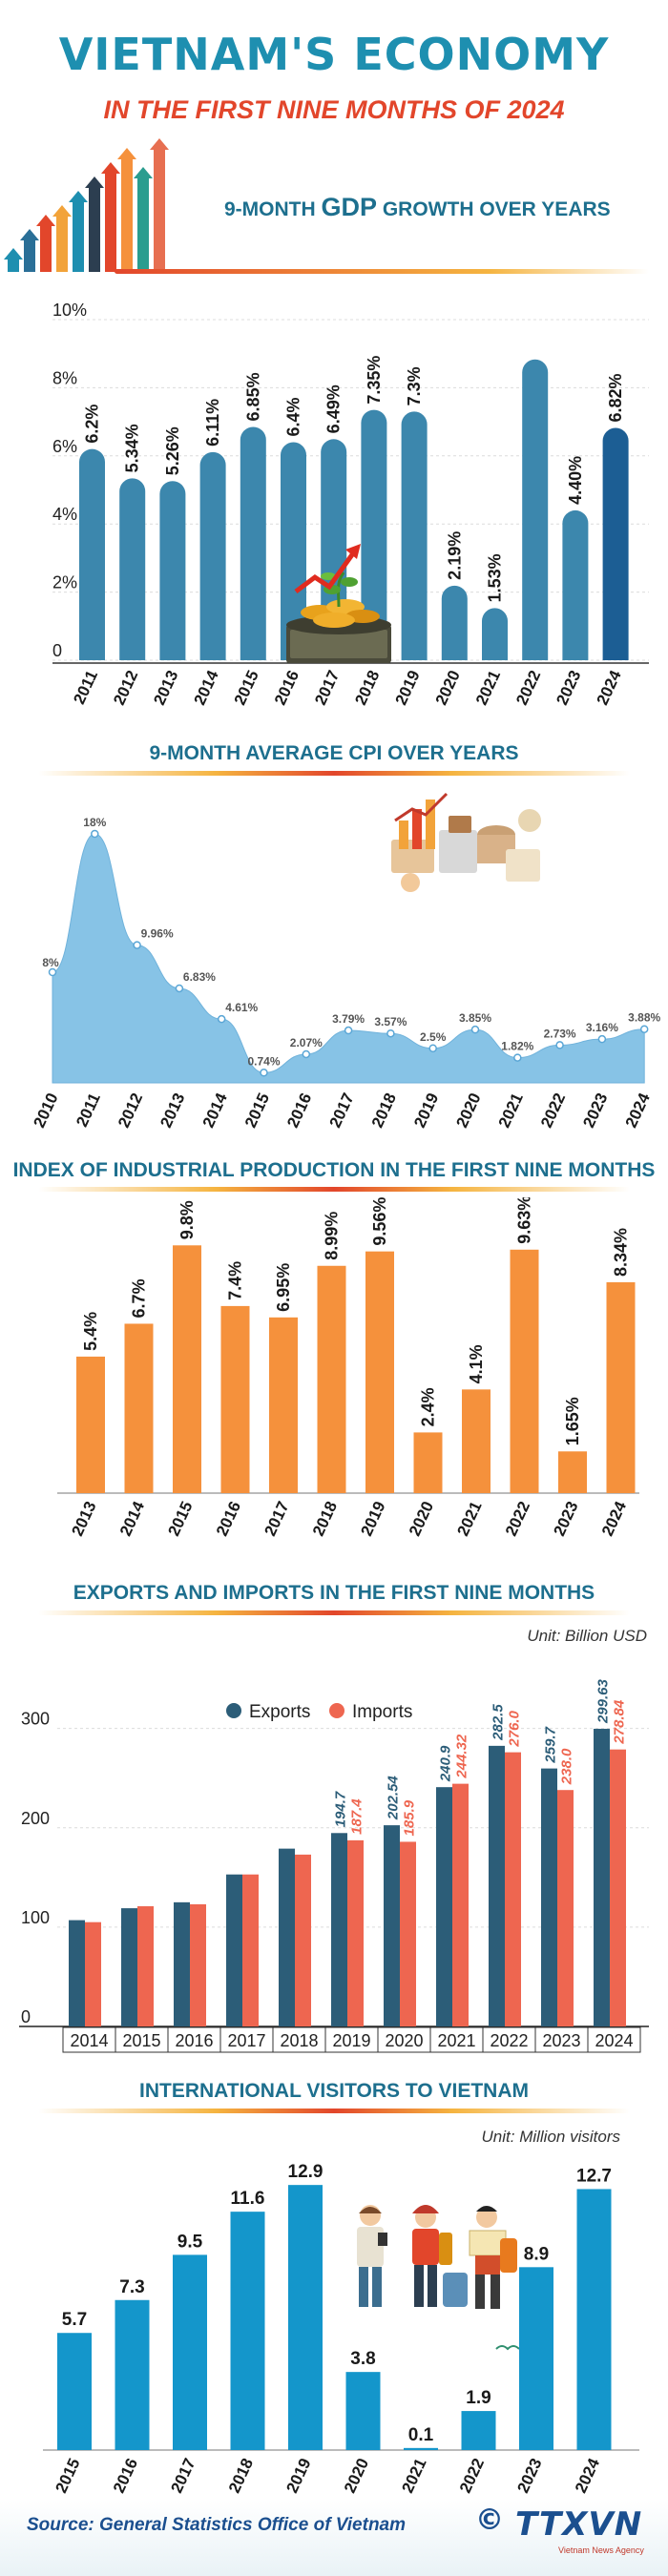 This screenshot has height=2576, width=668. I want to click on visitors-data-label: 1.9, so click(478, 2398).